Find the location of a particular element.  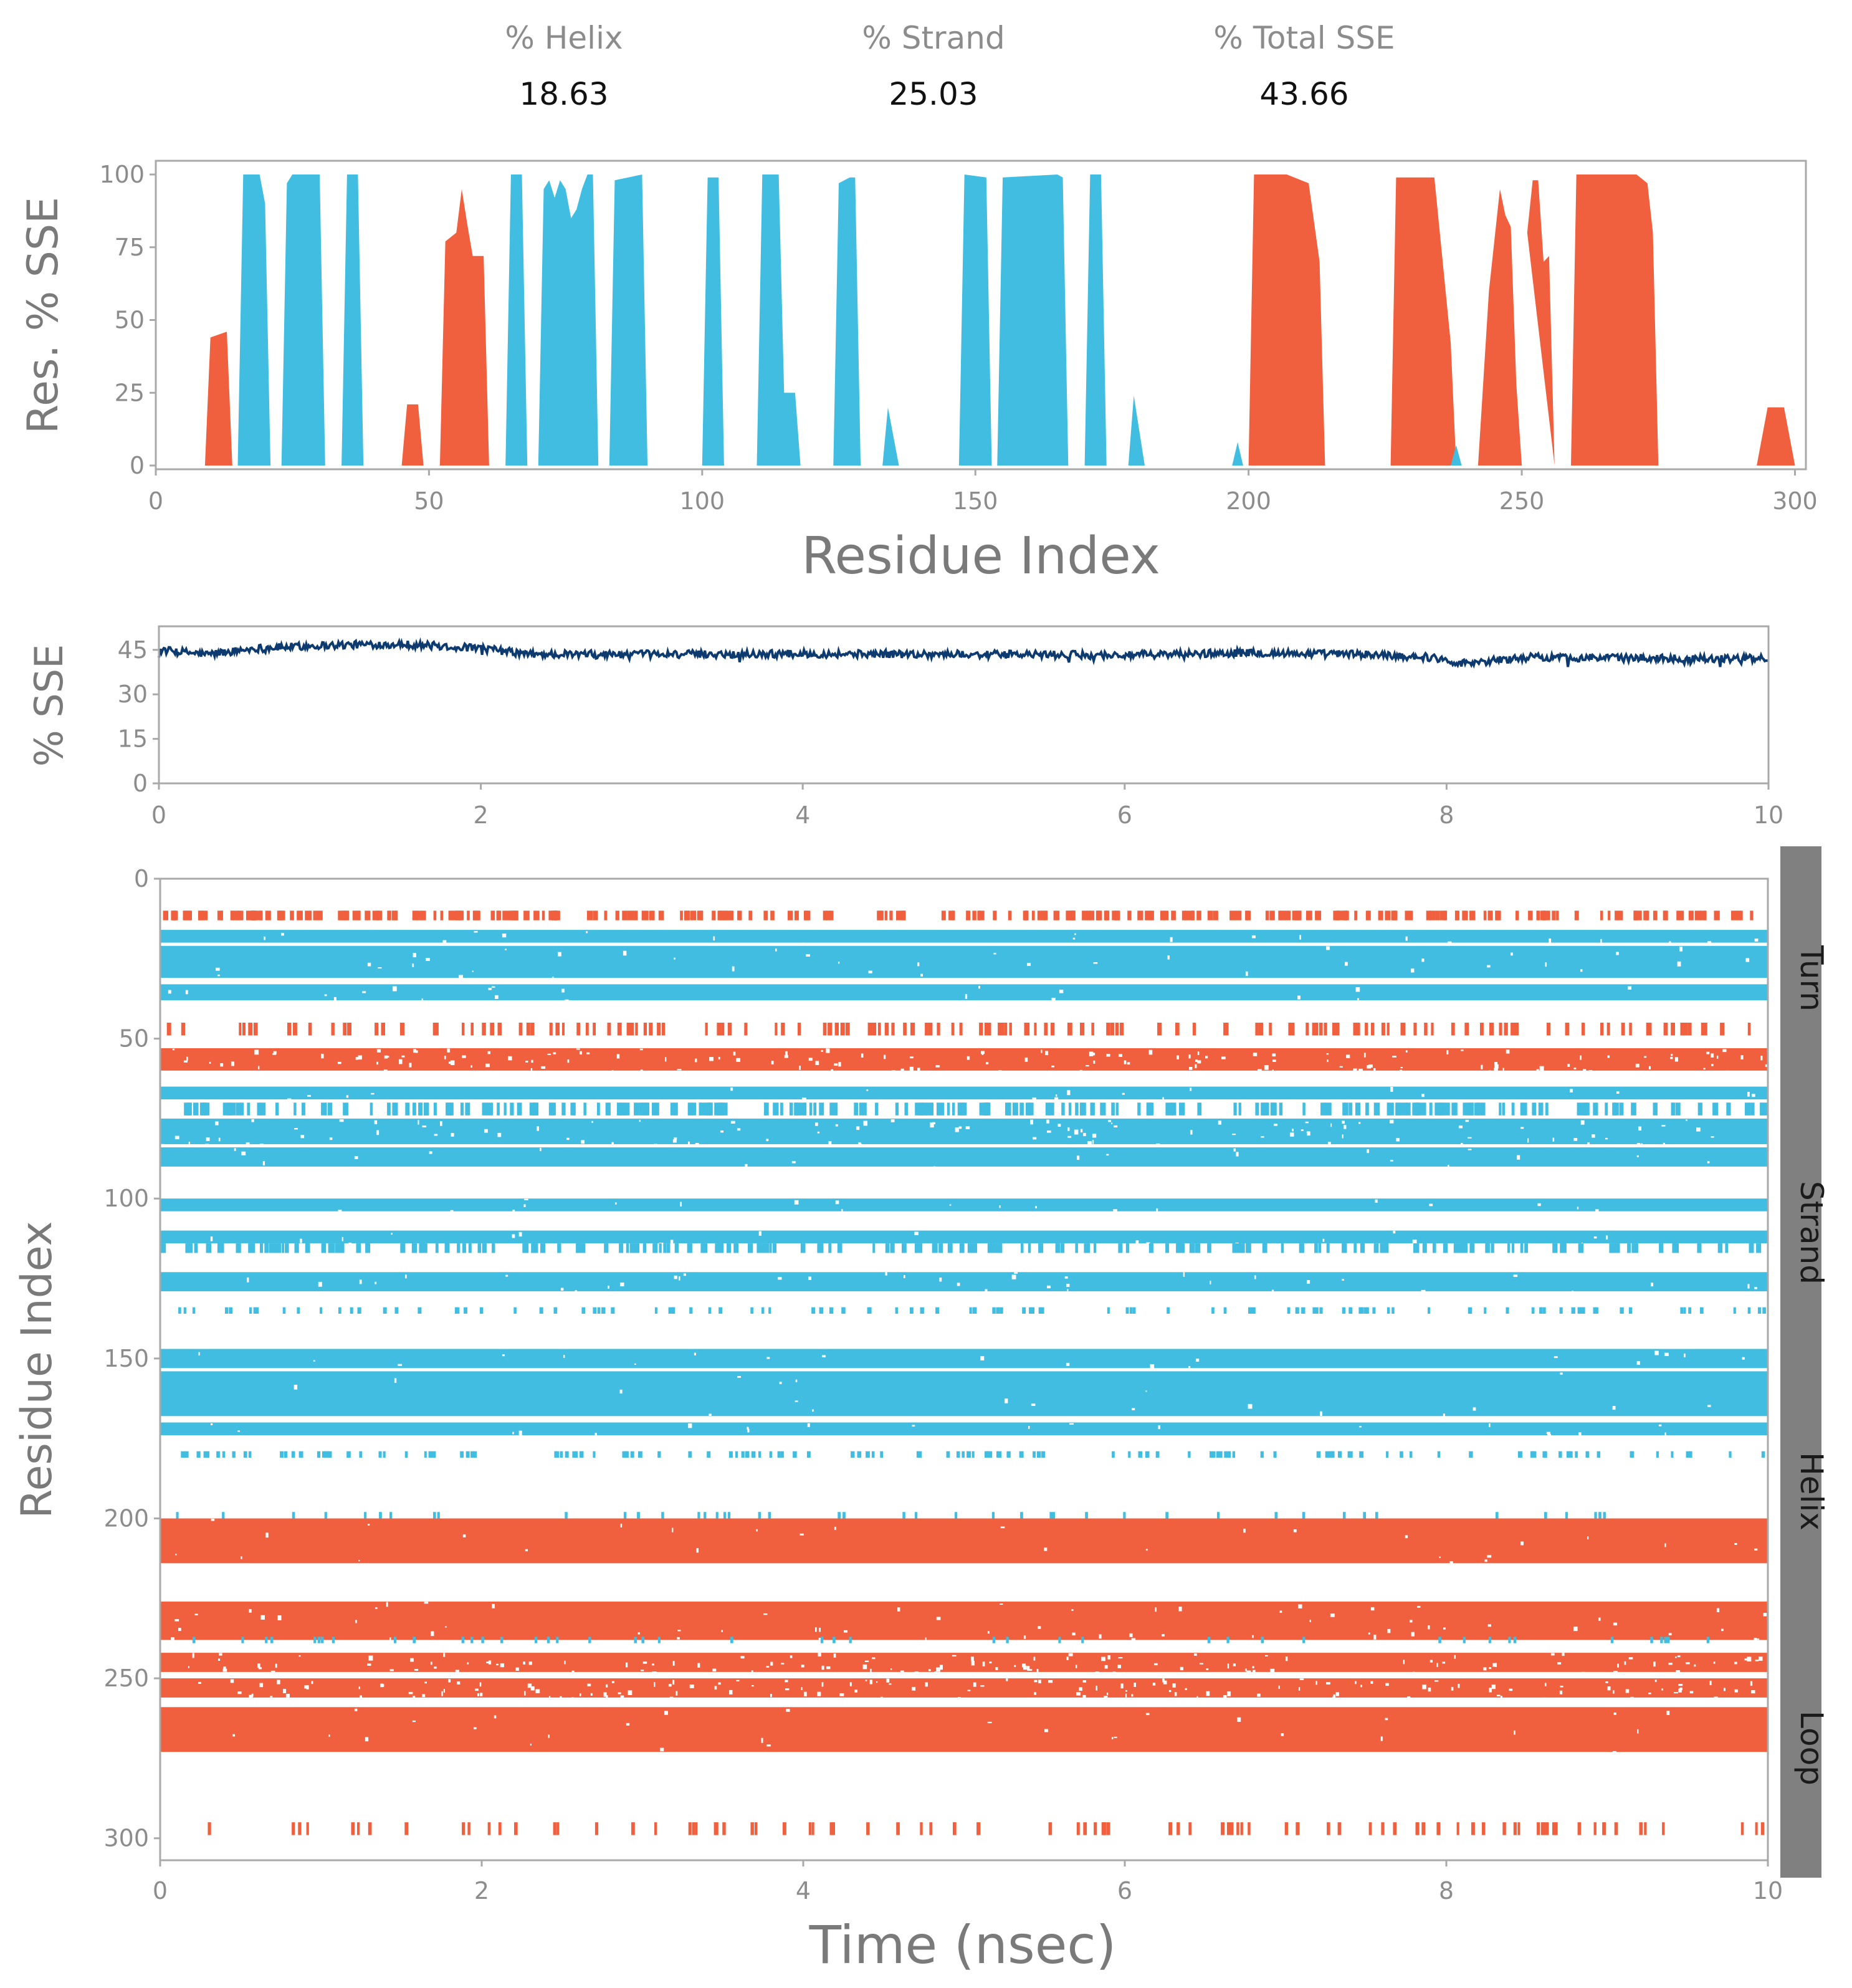

y-tick-label: 100 is located at coordinates (122, 175).